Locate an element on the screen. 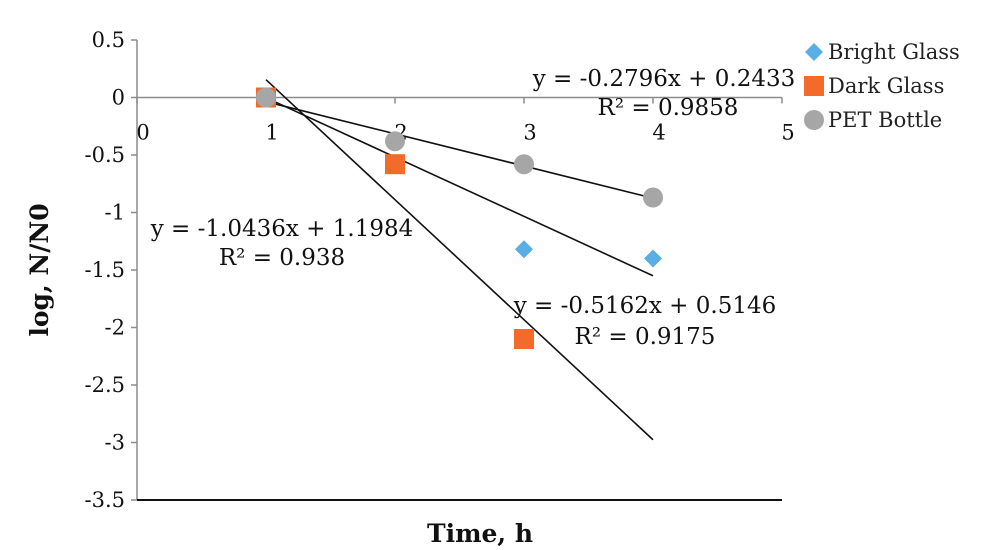  legend-item-dark-glass: Dark Glass is located at coordinates (874, 86).